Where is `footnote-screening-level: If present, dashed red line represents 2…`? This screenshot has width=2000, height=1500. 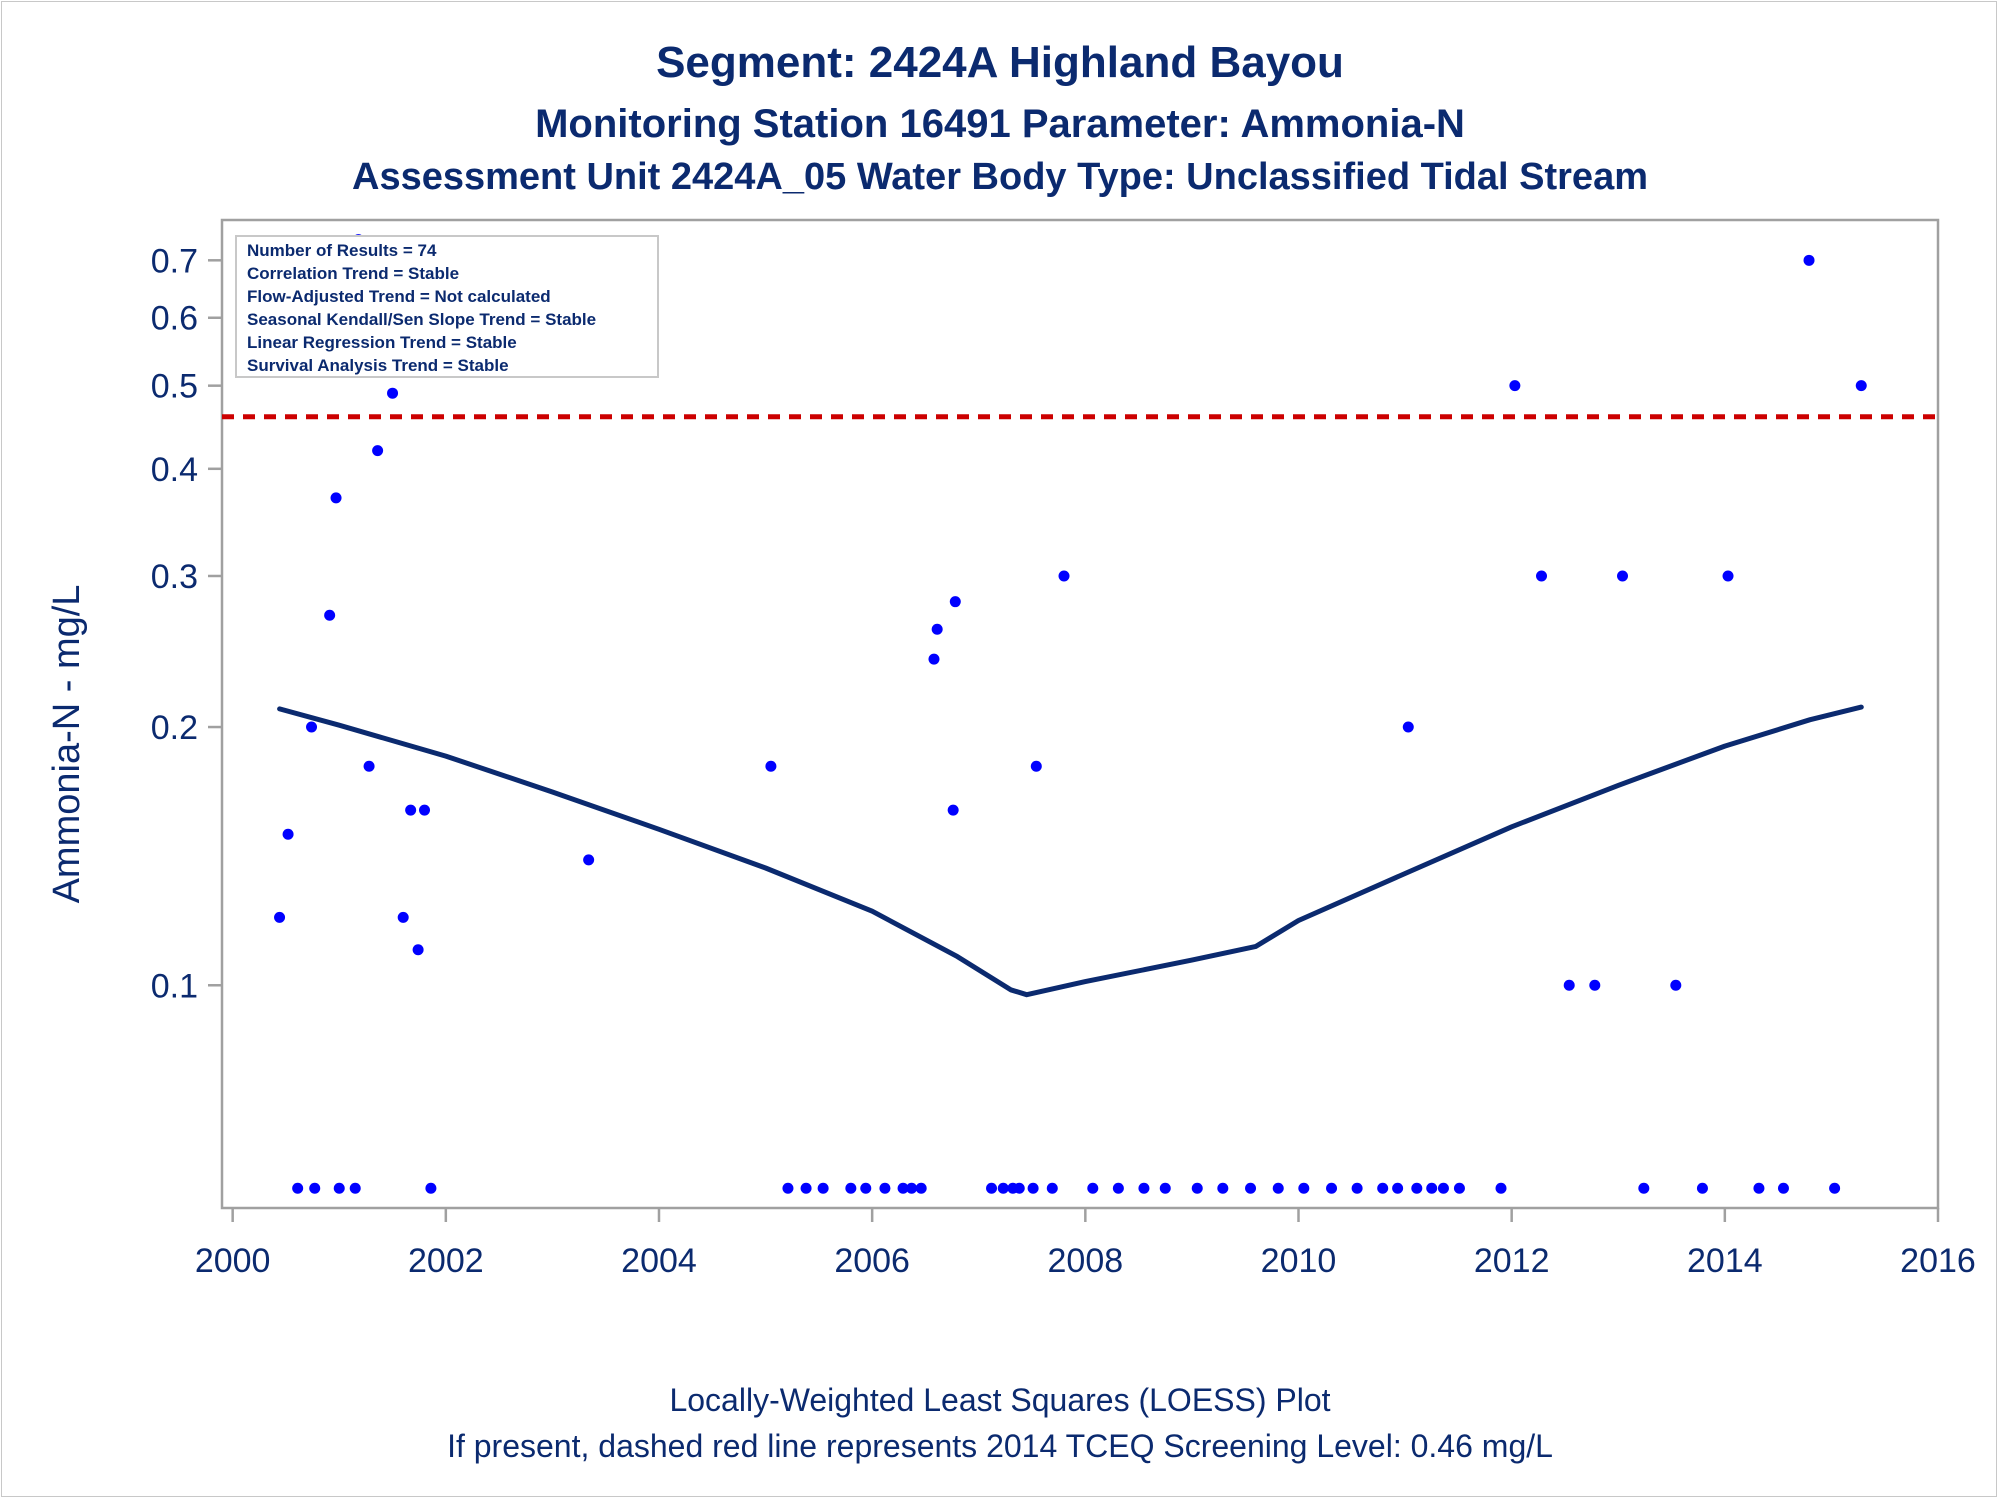 footnote-screening-level: If present, dashed red line represents 2… is located at coordinates (1000, 1446).